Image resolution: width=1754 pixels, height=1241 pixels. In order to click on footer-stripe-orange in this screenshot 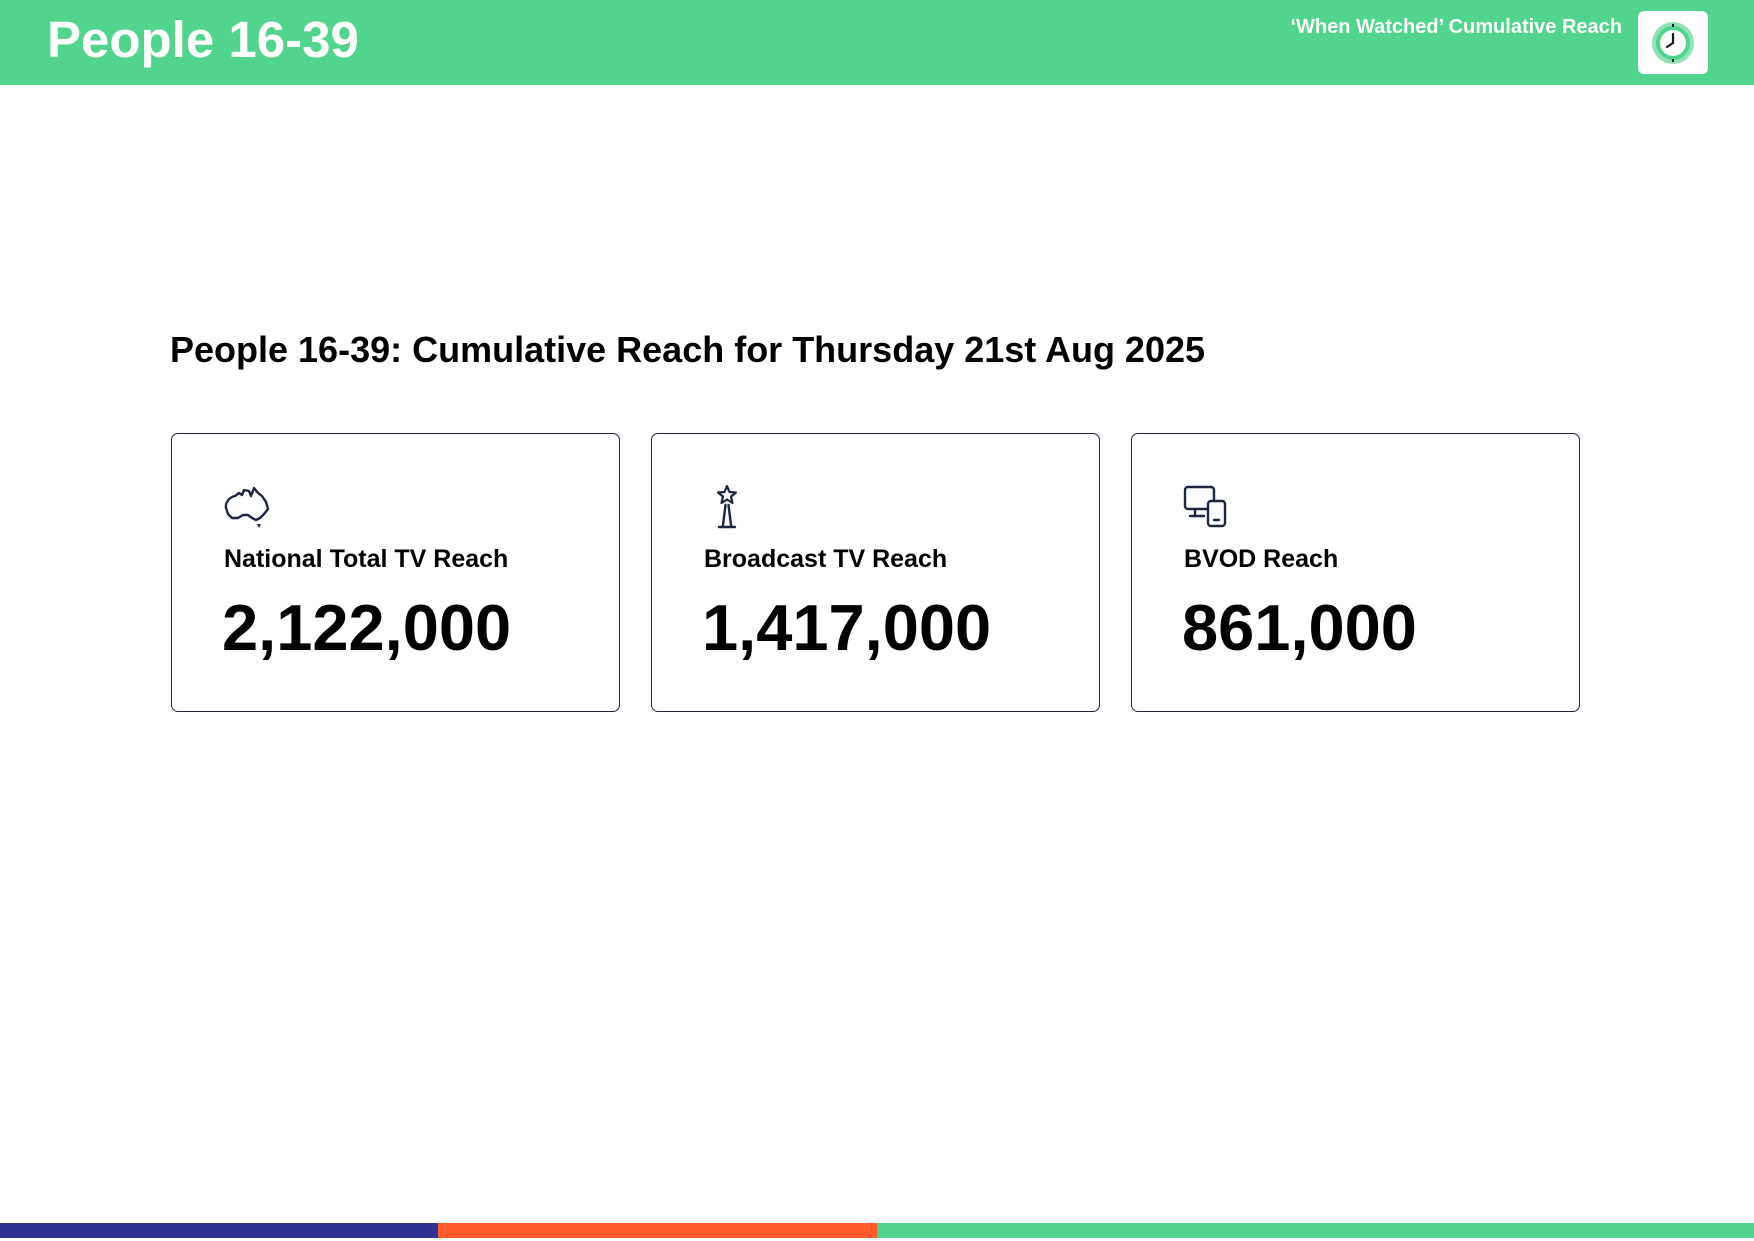, I will do `click(657, 1230)`.